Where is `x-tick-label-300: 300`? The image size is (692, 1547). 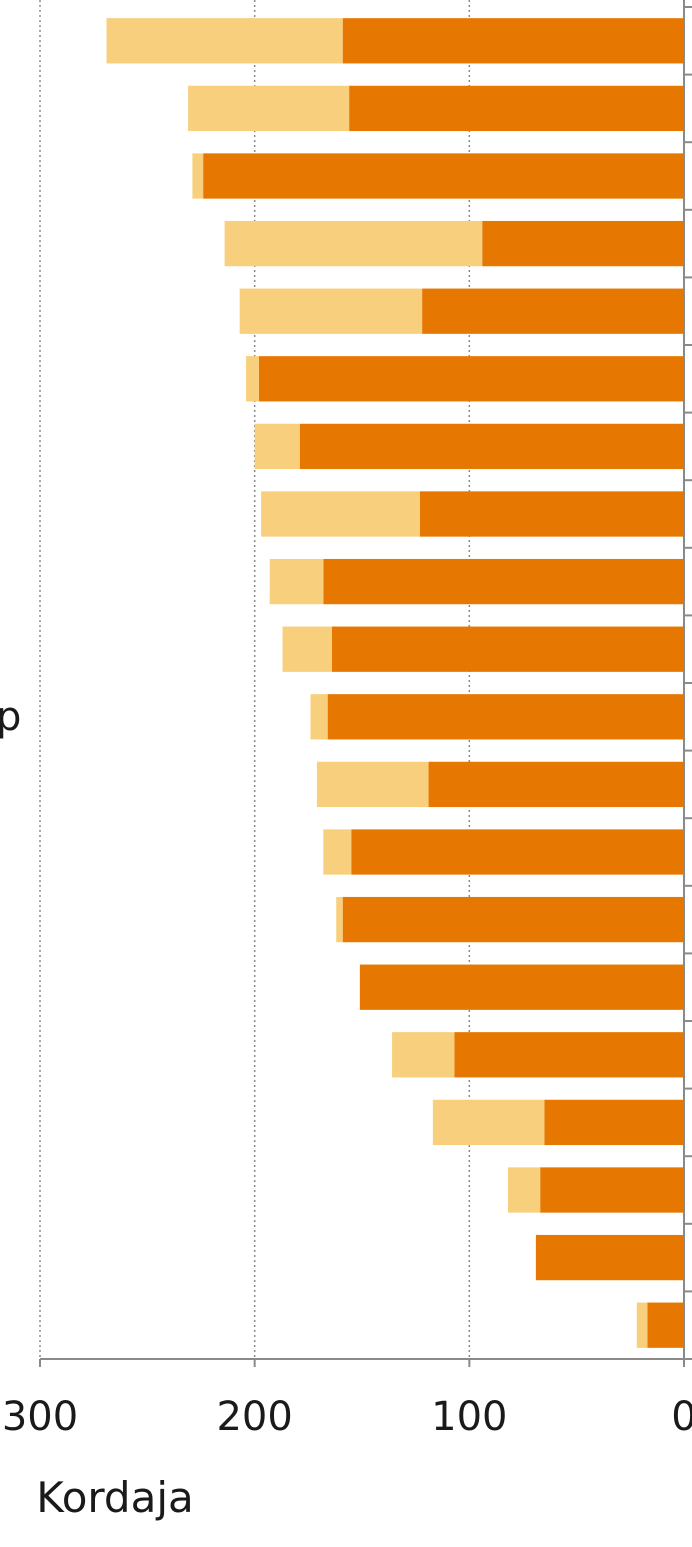
x-tick-label-300: 300 is located at coordinates (40, 1417).